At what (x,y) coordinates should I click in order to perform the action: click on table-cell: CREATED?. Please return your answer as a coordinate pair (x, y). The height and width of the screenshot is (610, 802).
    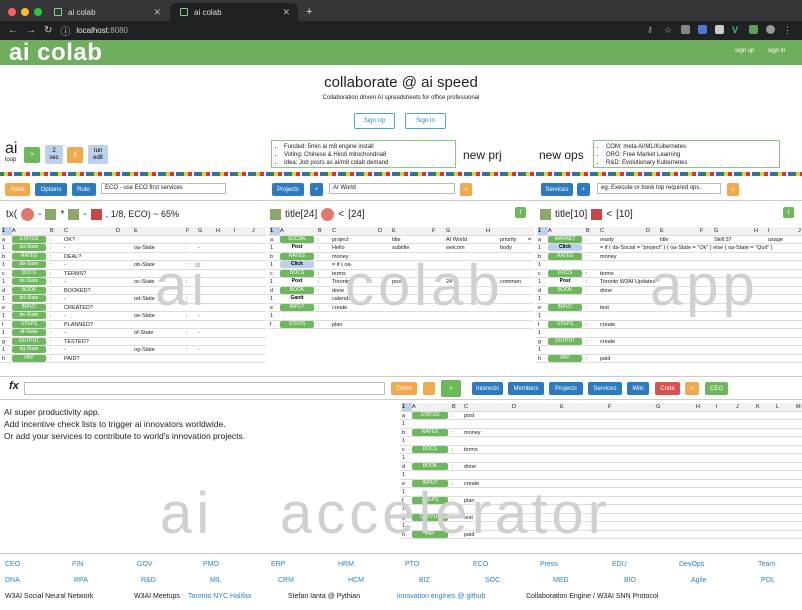
    Looking at the image, I should click on (78, 307).